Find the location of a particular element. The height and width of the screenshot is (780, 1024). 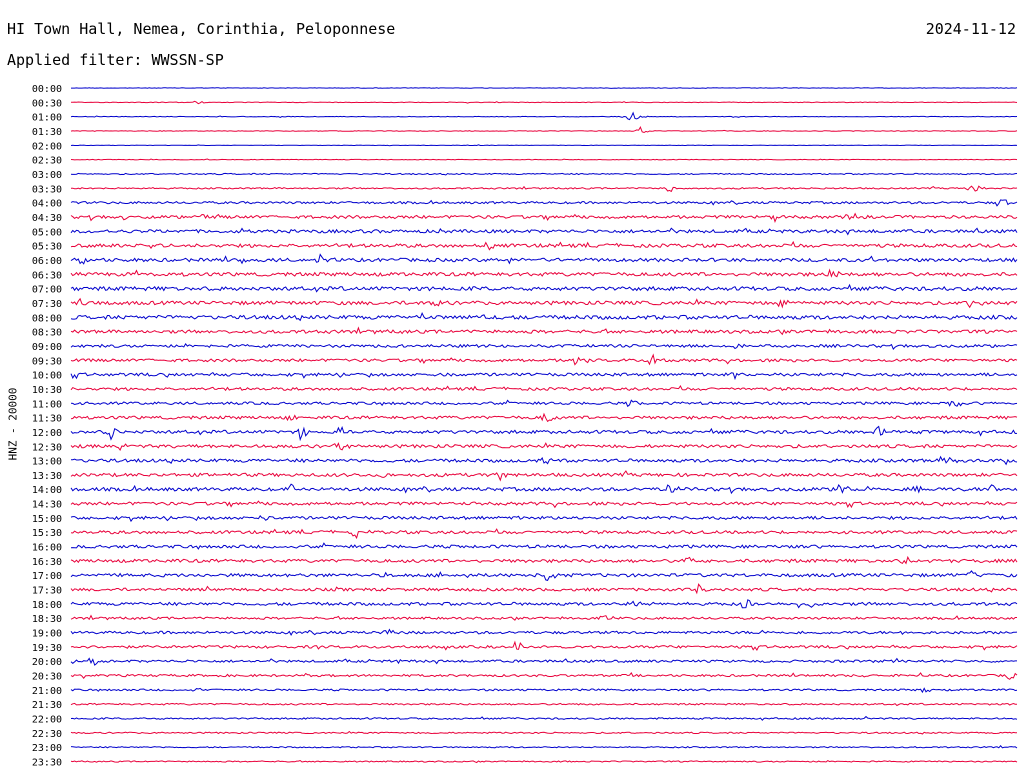

row-time-label: 00:30 is located at coordinates (47, 103).